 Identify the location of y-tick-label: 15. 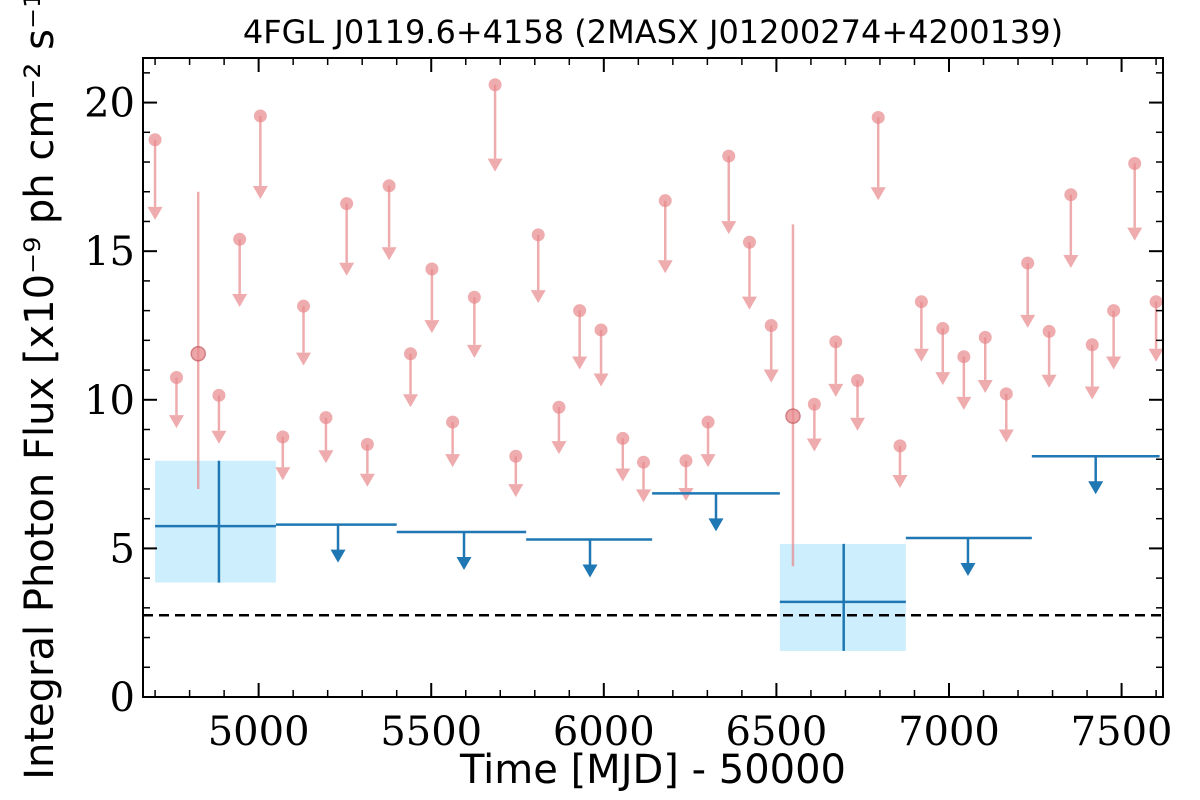
(109, 252).